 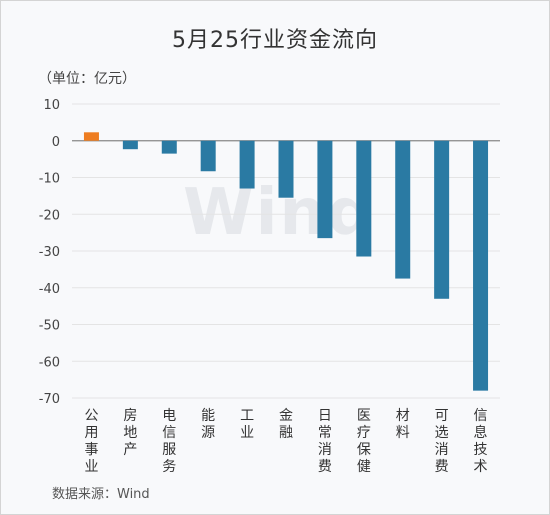 I want to click on y-tick-label: -30, so click(x=49, y=252).